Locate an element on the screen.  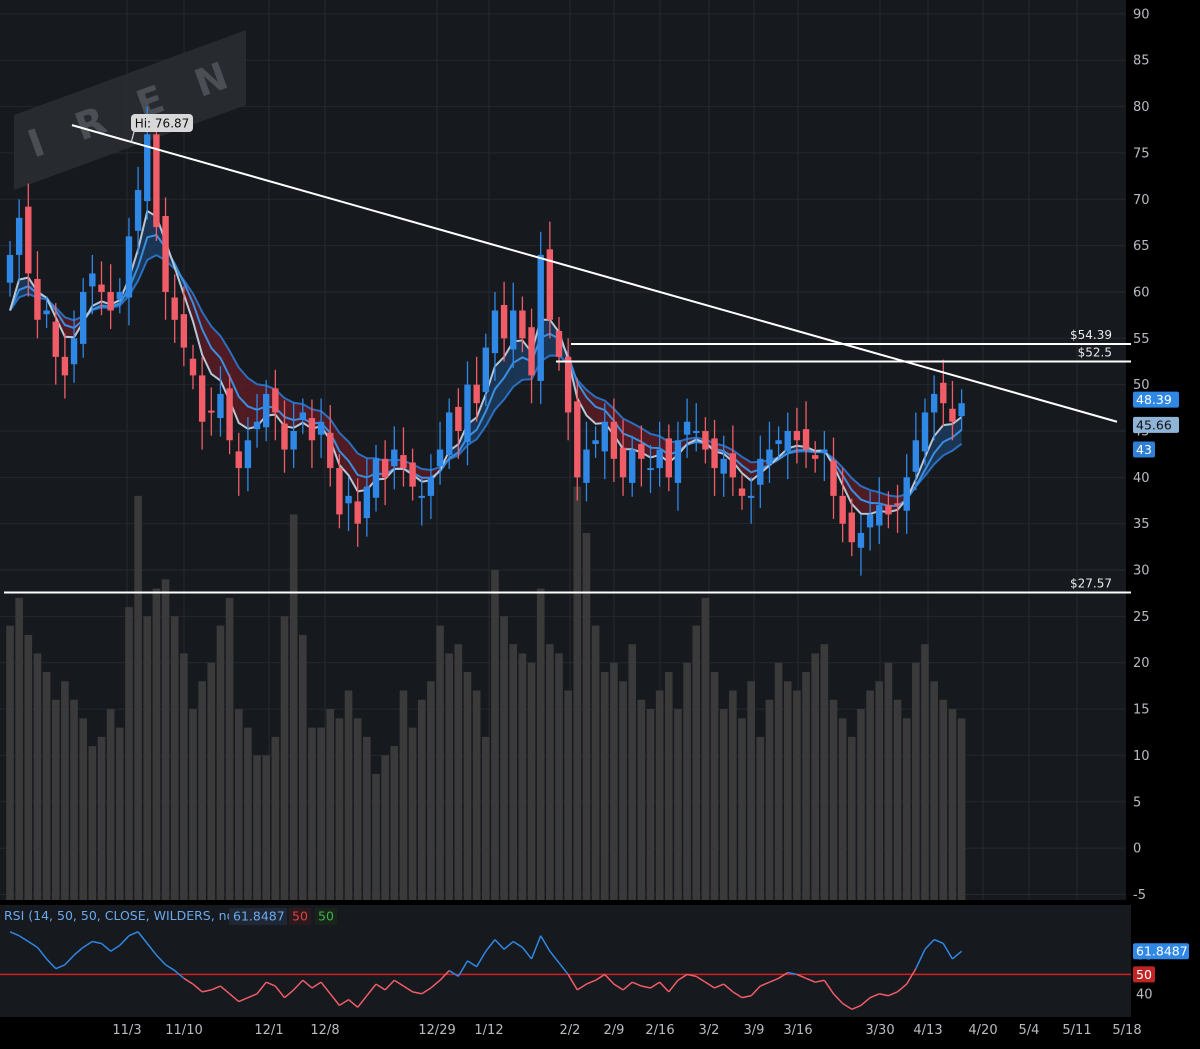
y-tick-label: 15 is located at coordinates (1141, 710).